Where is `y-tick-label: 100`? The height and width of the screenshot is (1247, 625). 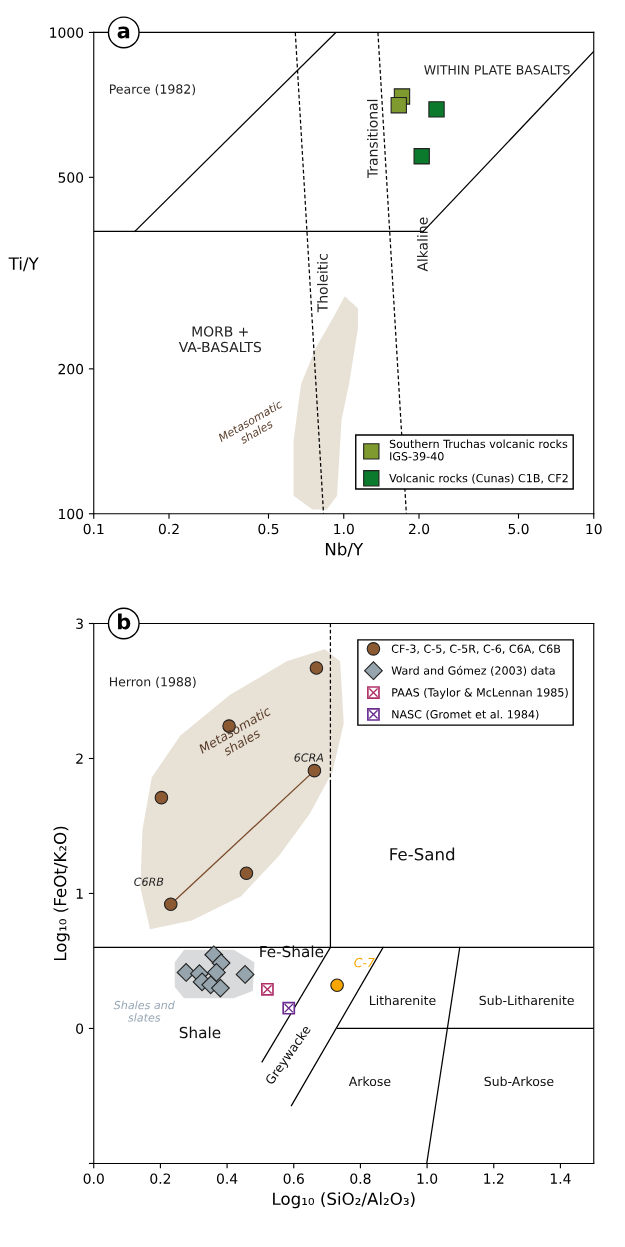
y-tick-label: 100 is located at coordinates (71, 514).